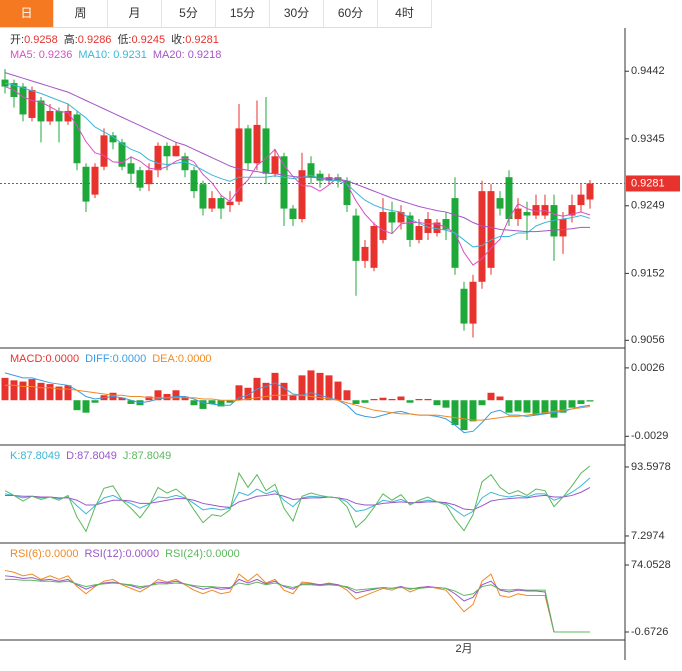  I want to click on last-price-box, so click(653, 183).